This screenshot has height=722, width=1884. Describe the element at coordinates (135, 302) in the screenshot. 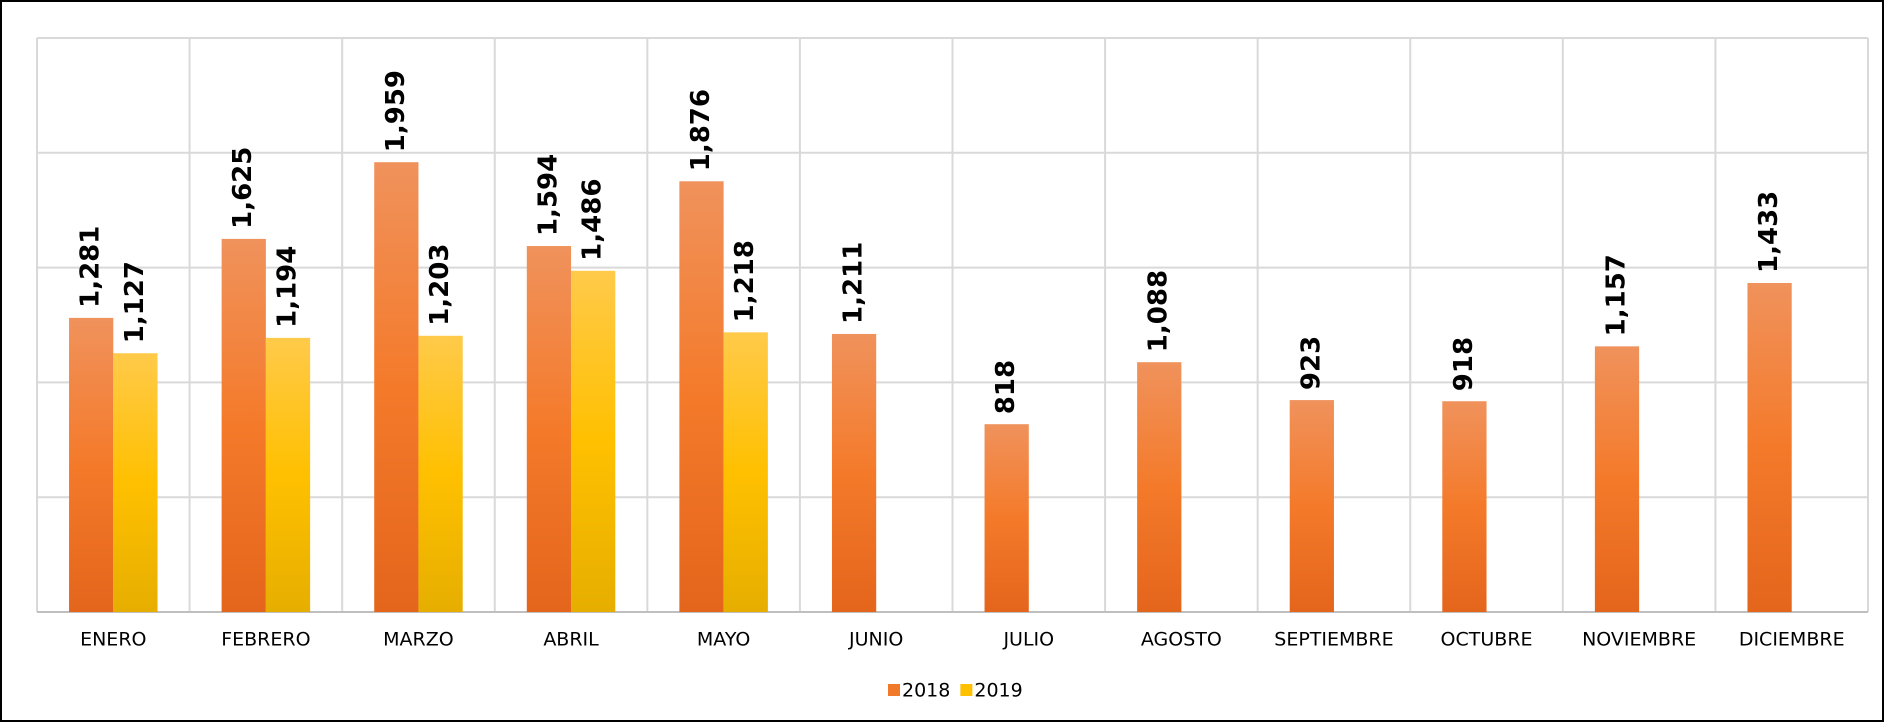

I see `data-label: 1,127` at that location.